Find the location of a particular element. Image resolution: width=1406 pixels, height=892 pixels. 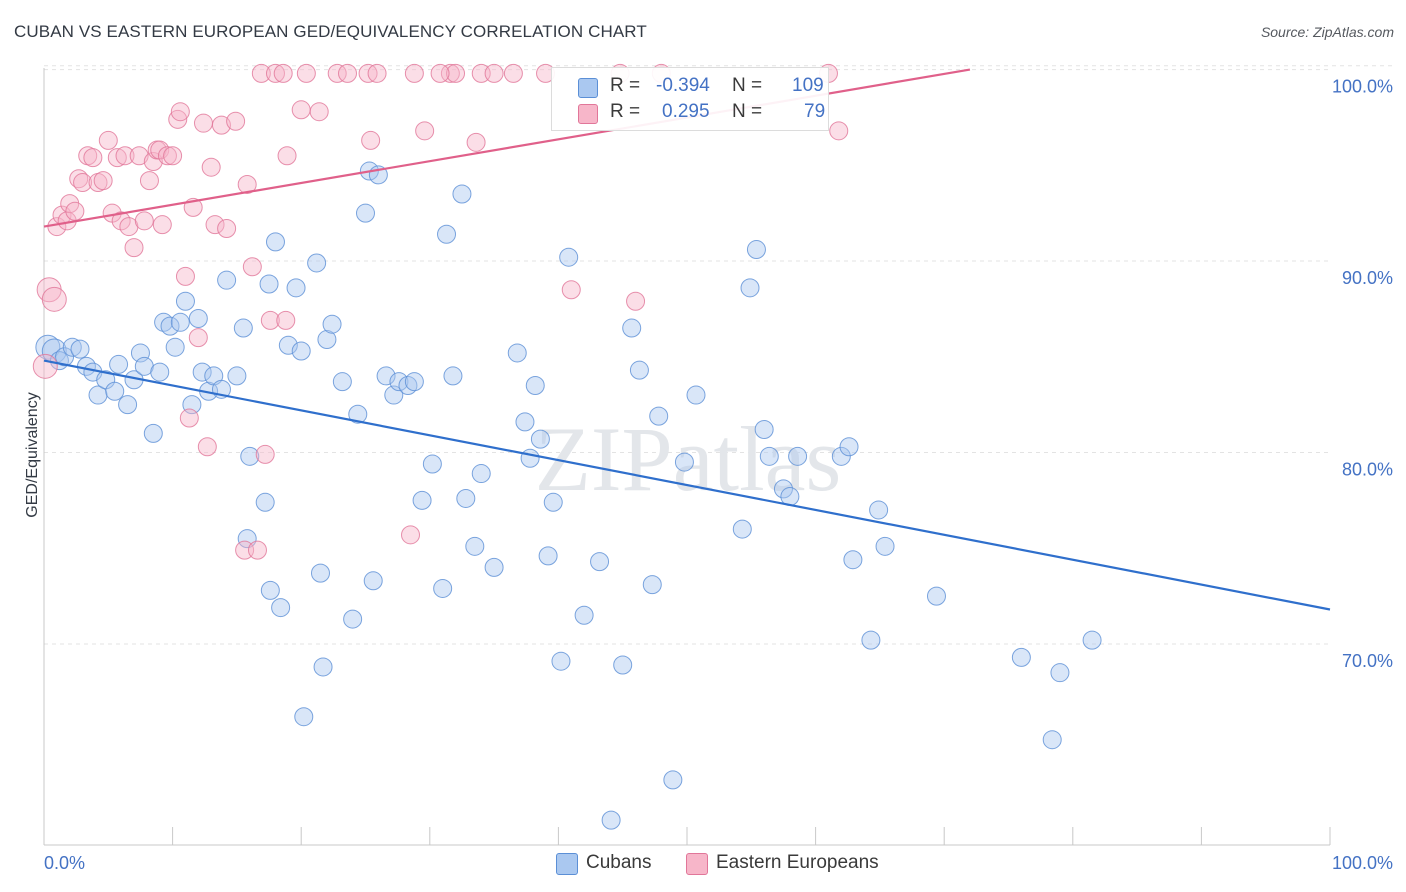

source-label: Source: ZipAtlas.com is located at coordinates (1327, 32).